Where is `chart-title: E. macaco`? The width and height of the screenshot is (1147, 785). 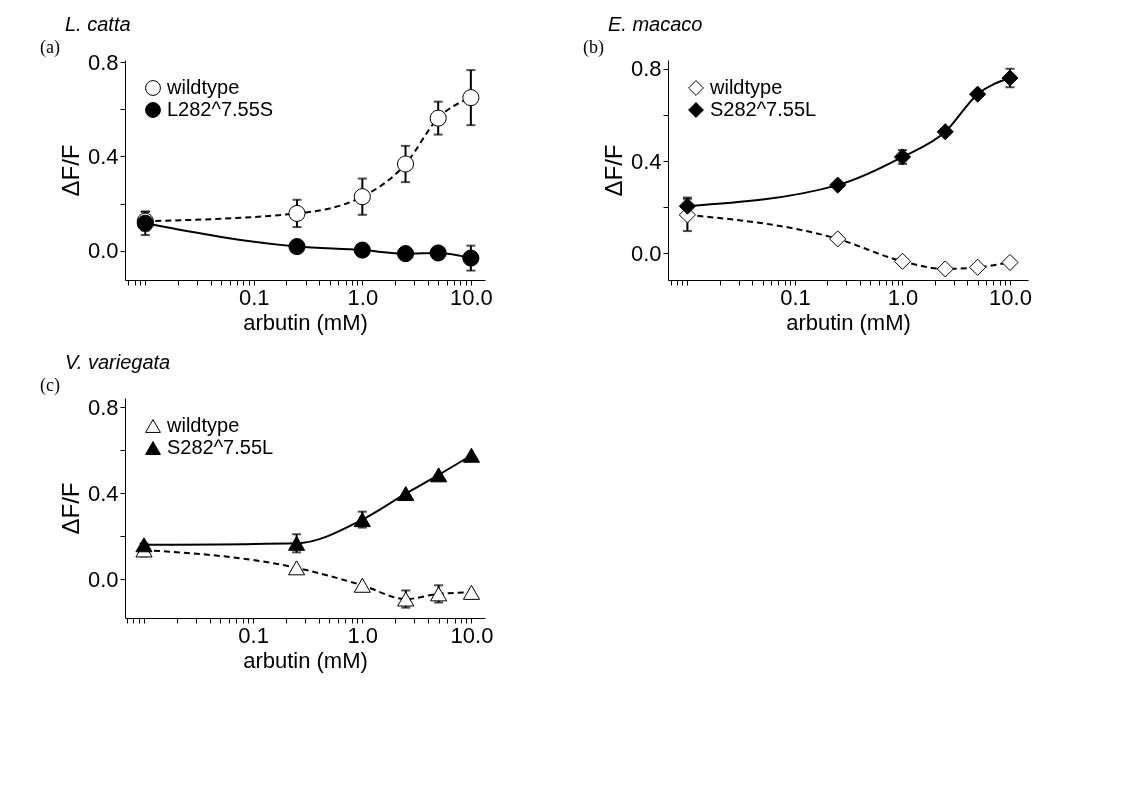 chart-title: E. macaco is located at coordinates (655, 24).